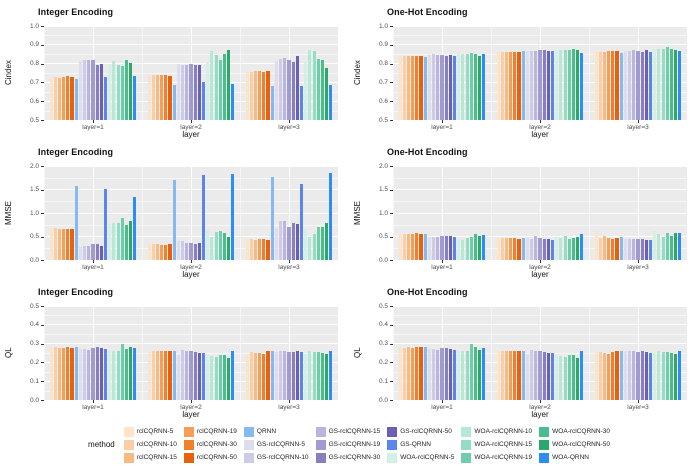 Image resolution: width=698 pixels, height=469 pixels. What do you see at coordinates (34, 362) in the screenshot?
I see `y-tick-label: 0.2` at bounding box center [34, 362].